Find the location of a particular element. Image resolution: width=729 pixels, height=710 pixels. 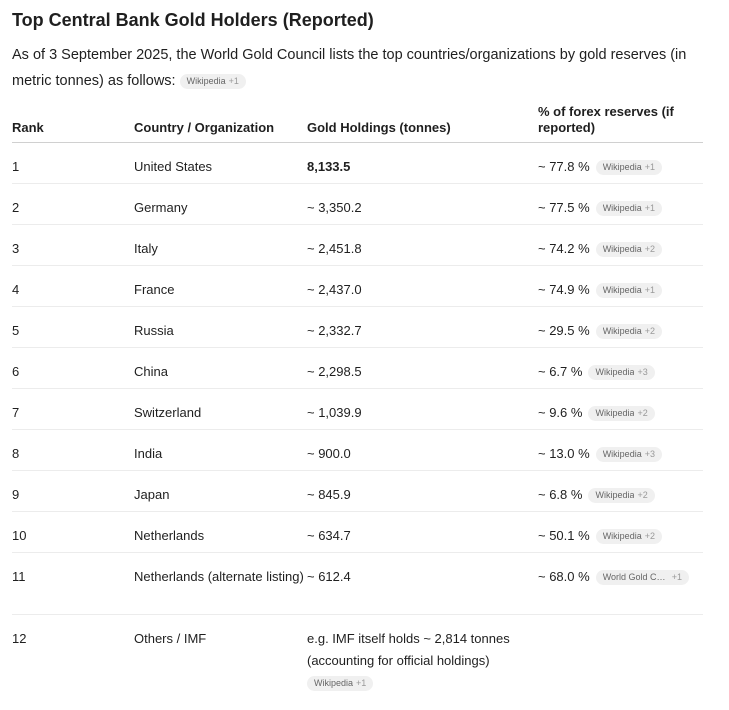

forex-pct-cell: ~ 74.2 % Wikipedia +2 is located at coordinates (620, 245).